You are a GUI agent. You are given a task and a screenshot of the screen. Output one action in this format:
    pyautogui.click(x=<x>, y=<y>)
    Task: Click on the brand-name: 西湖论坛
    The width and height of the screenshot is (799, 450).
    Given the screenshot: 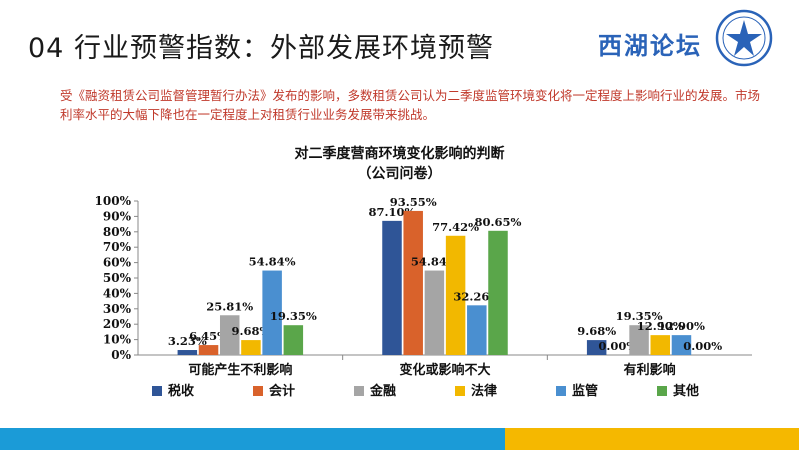 What is the action you would take?
    pyautogui.click(x=650, y=45)
    